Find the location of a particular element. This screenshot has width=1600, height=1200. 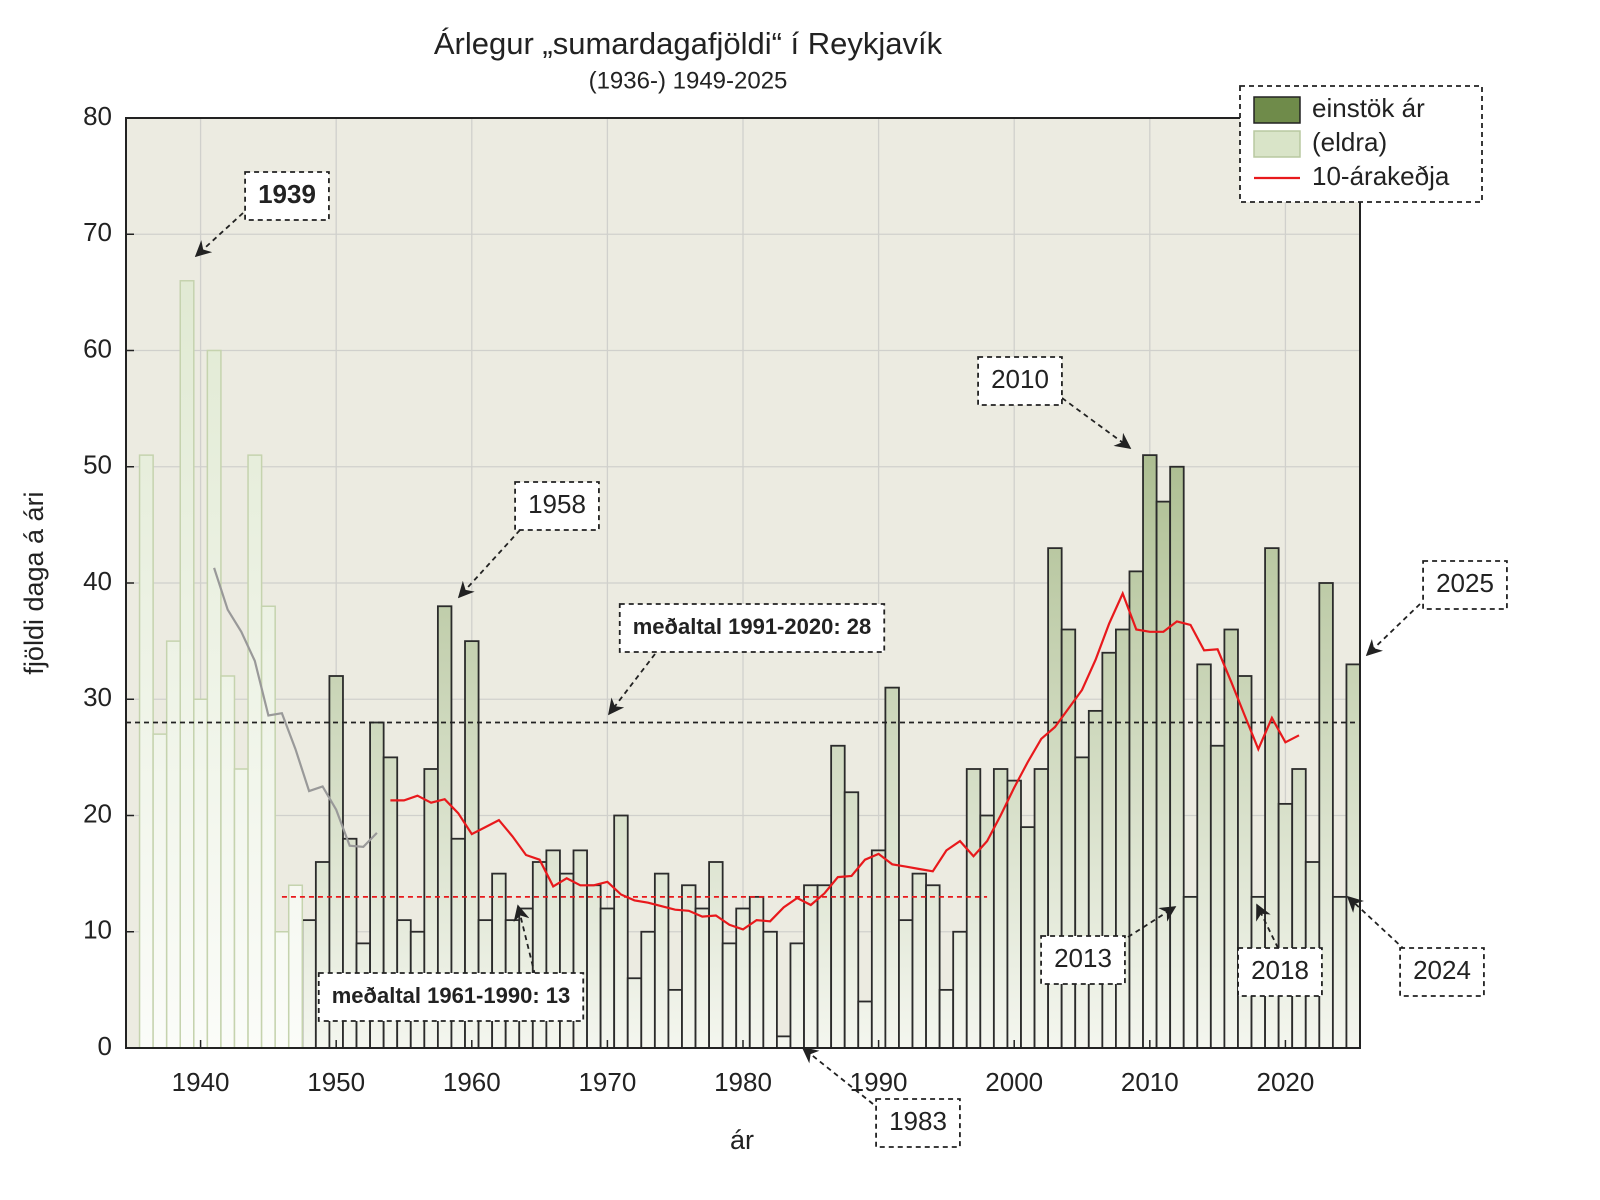

x-tick-label: 2020 is located at coordinates (1285, 1082).